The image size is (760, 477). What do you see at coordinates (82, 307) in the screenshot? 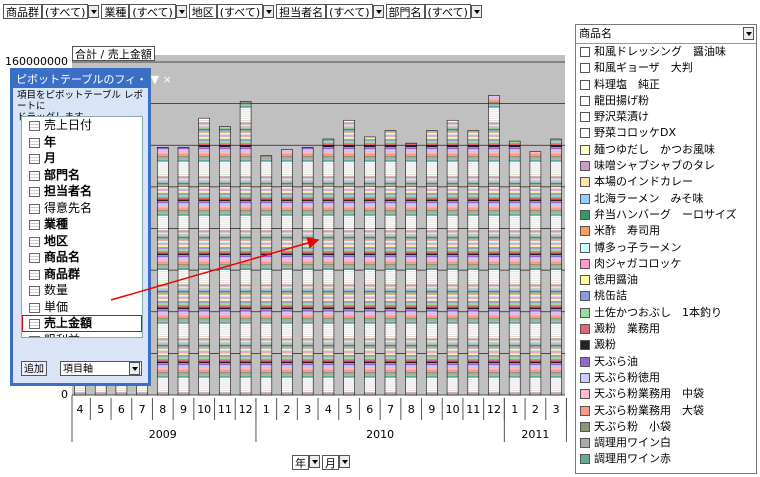
I see `field-item: 単価` at bounding box center [82, 307].